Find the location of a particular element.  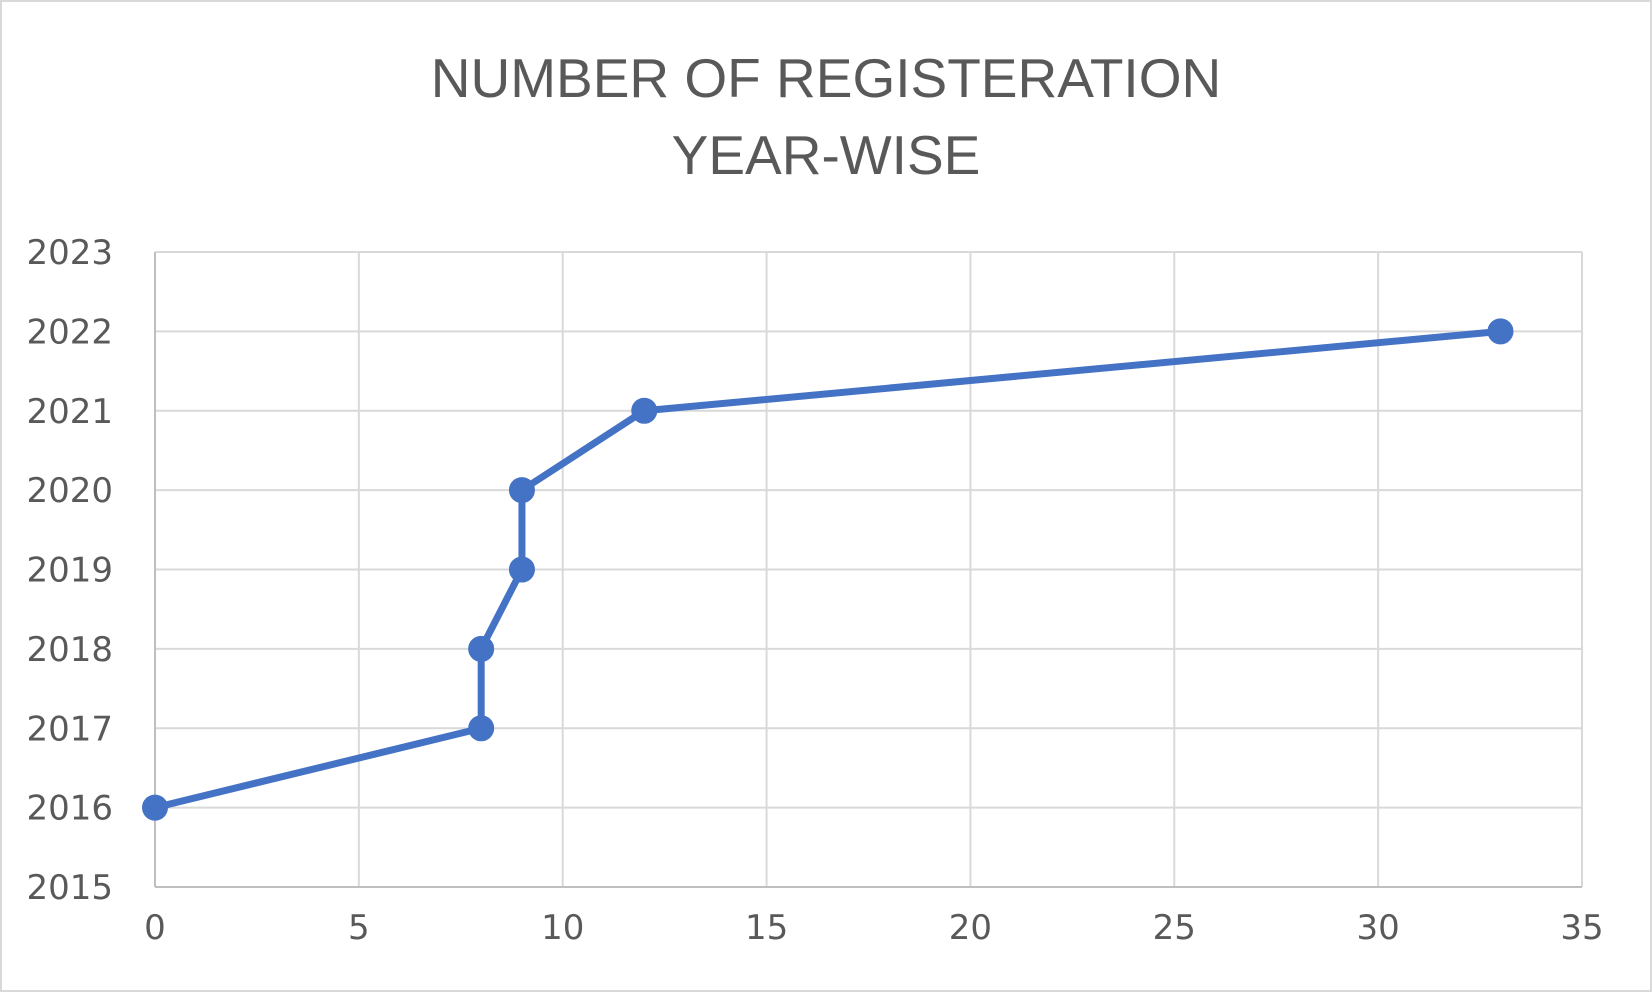

x-tick-label: 25 is located at coordinates (1174, 928).